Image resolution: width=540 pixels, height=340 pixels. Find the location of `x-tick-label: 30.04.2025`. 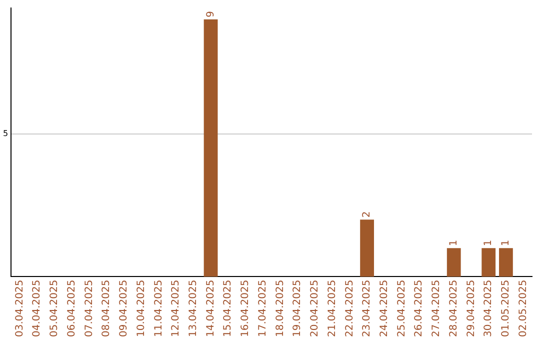

x-tick-label: 30.04.2025 is located at coordinates (488, 309).